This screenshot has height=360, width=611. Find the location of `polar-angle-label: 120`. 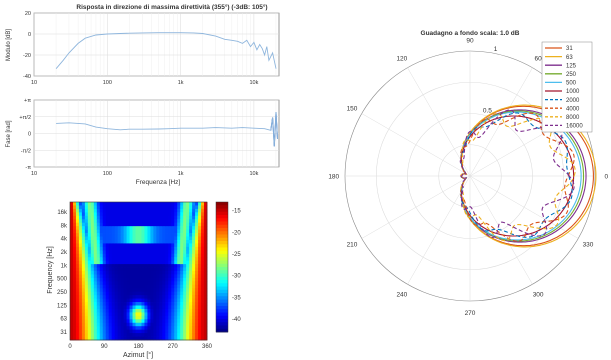

polar-angle-label: 120 is located at coordinates (401, 59).